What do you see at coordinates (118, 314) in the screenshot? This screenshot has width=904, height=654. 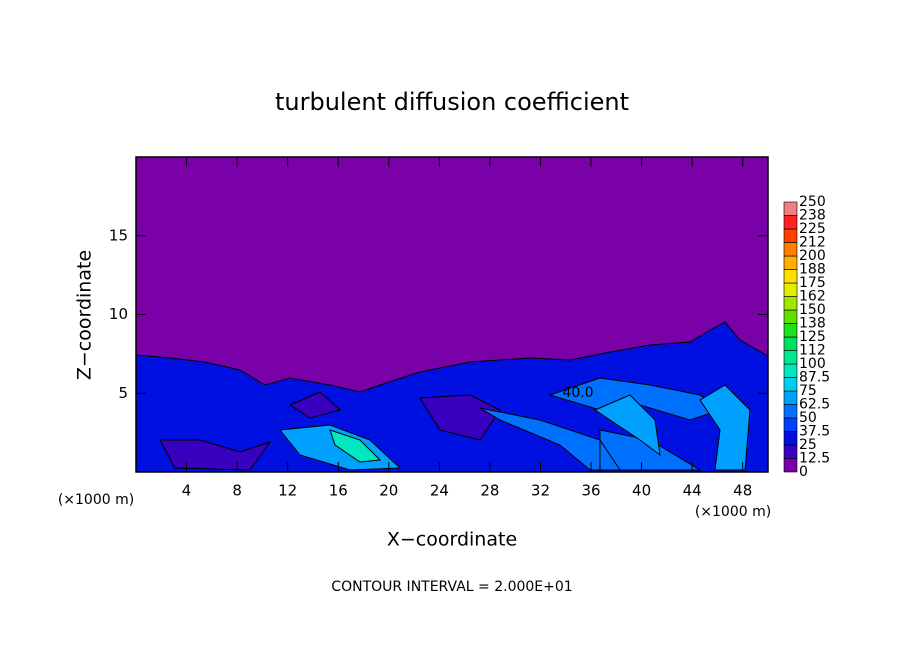 I see `y-tick-label: 10` at bounding box center [118, 314].